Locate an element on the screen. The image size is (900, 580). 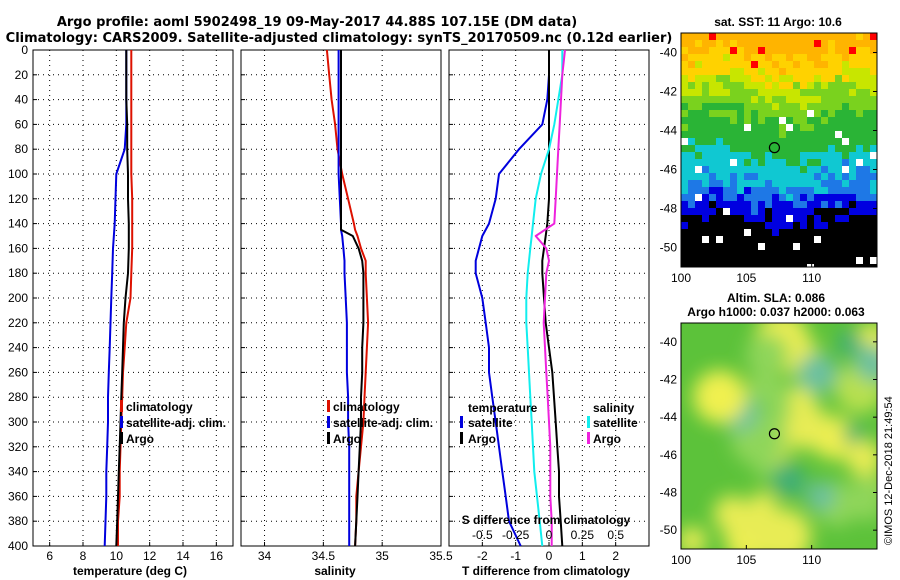
sla-blob is located at coordinates (765, 469).